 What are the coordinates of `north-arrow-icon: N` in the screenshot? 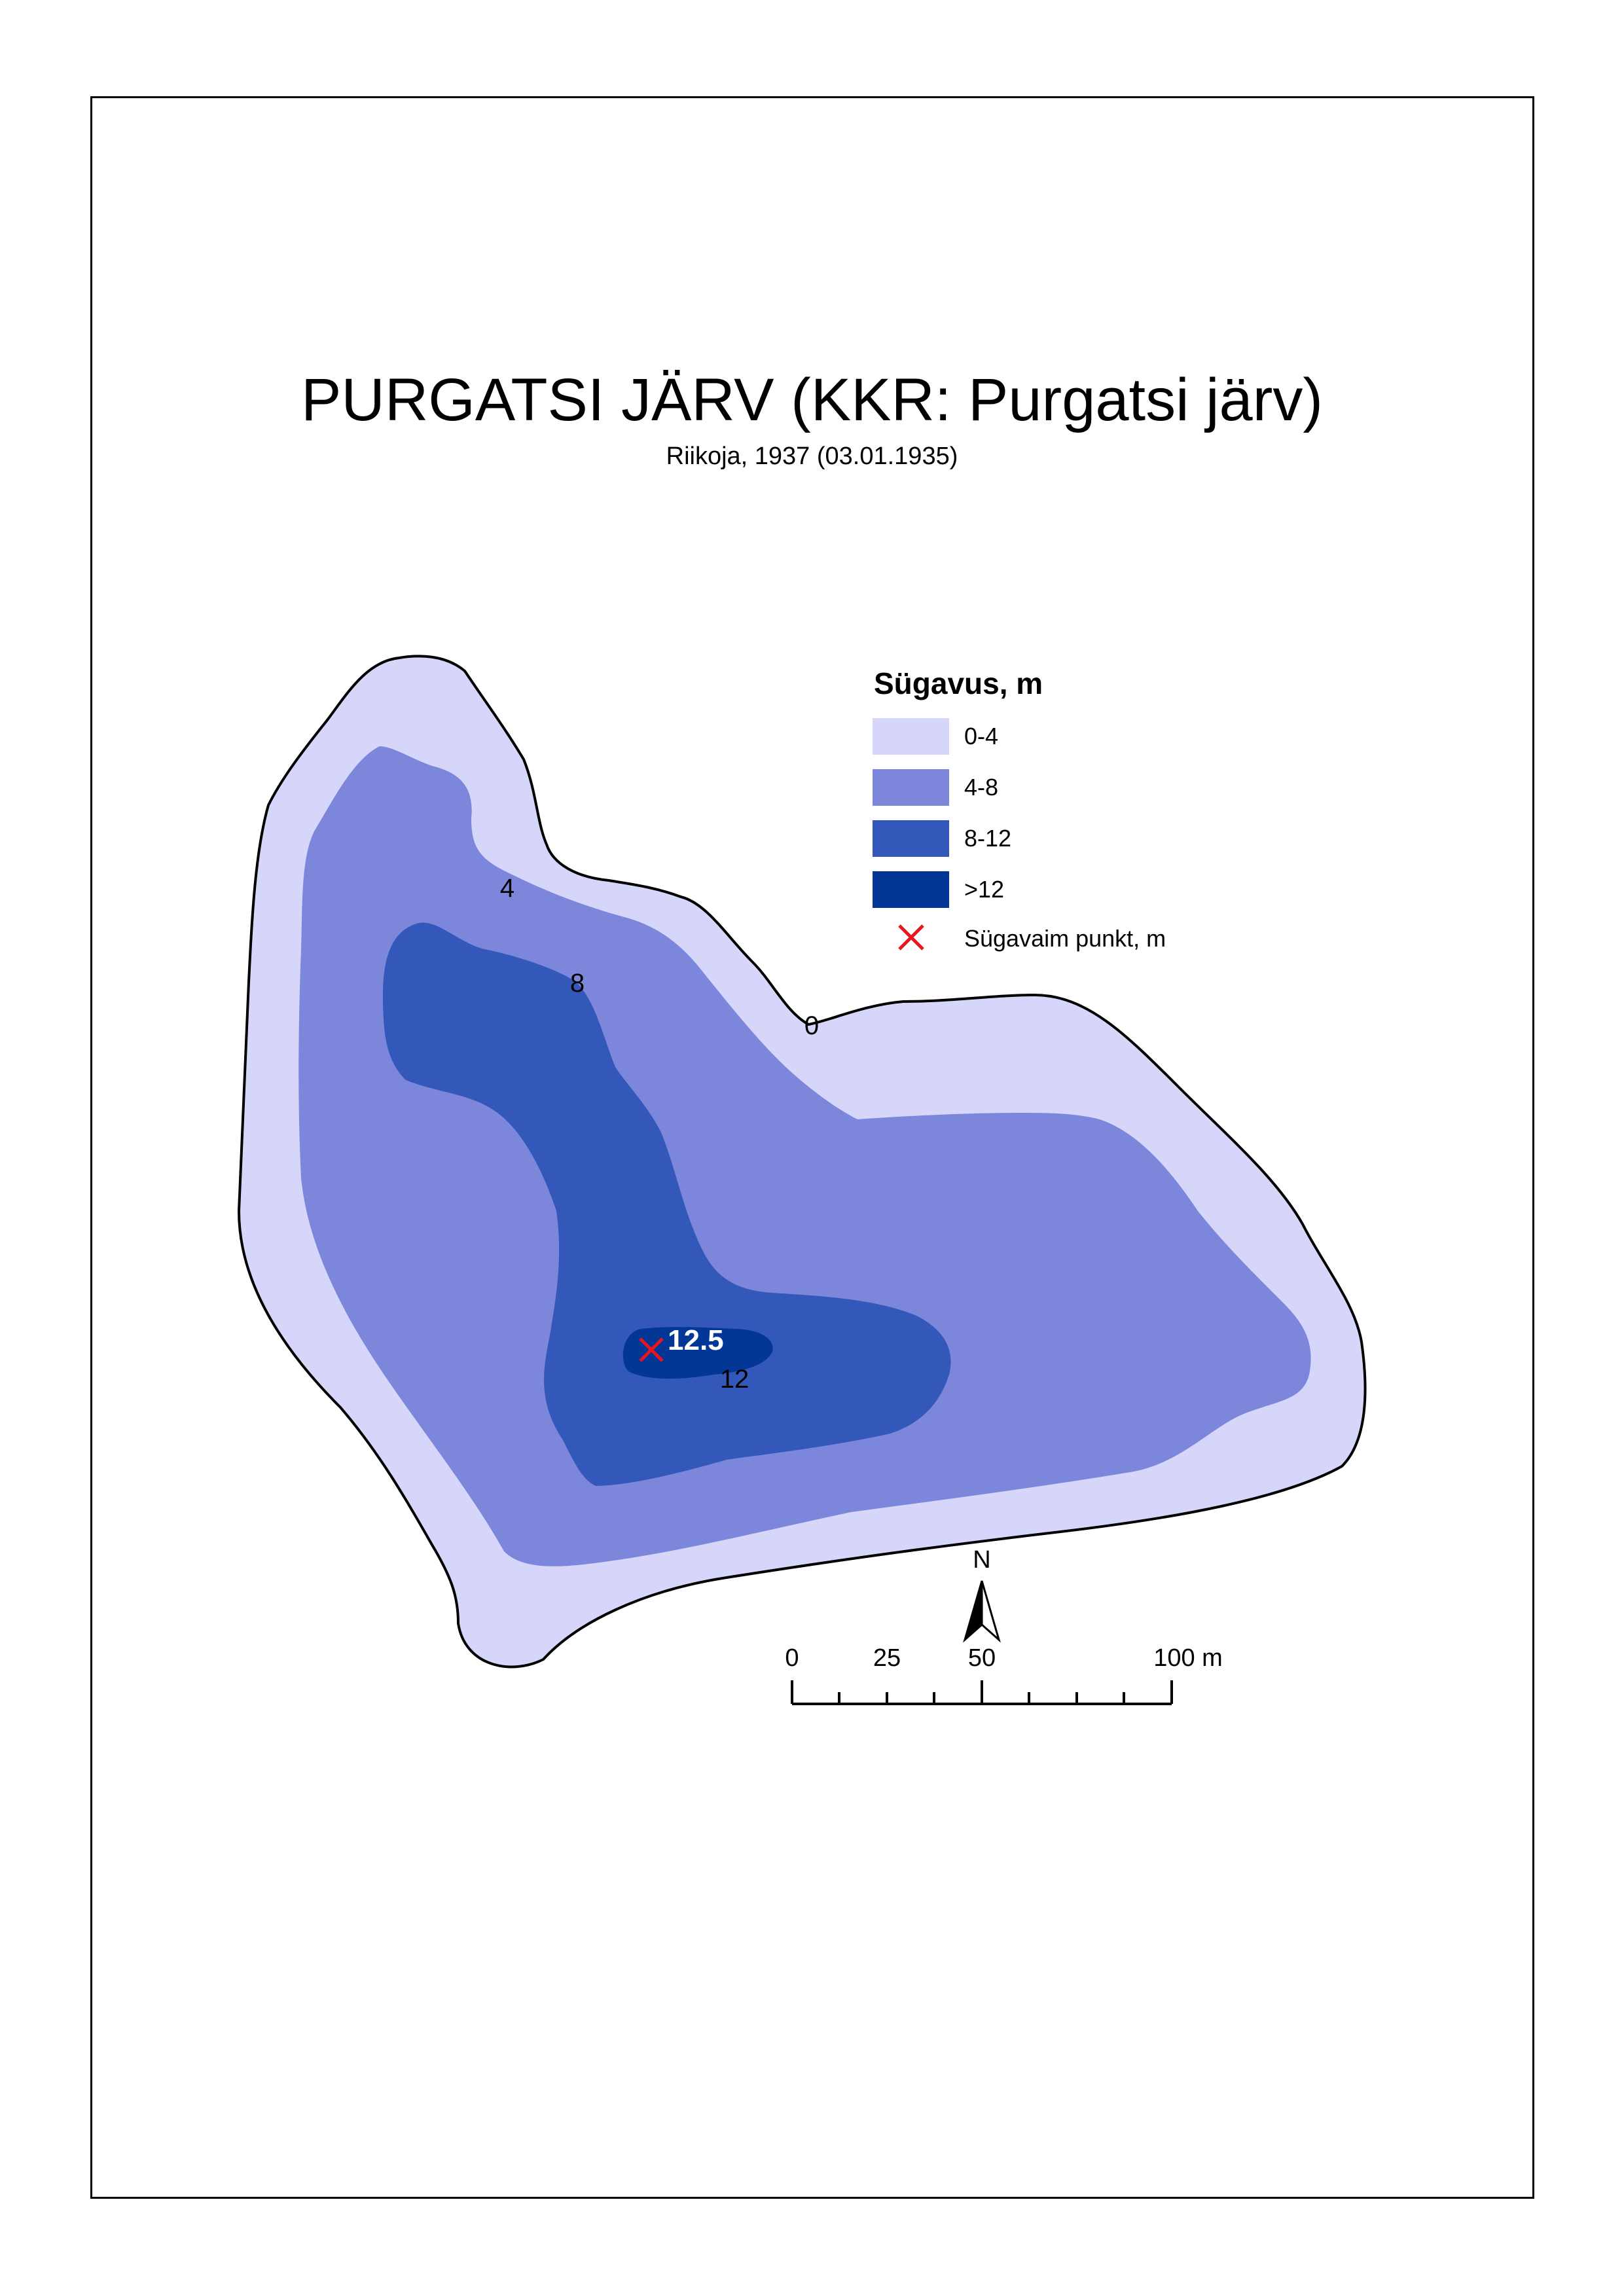 It's located at (982, 1594).